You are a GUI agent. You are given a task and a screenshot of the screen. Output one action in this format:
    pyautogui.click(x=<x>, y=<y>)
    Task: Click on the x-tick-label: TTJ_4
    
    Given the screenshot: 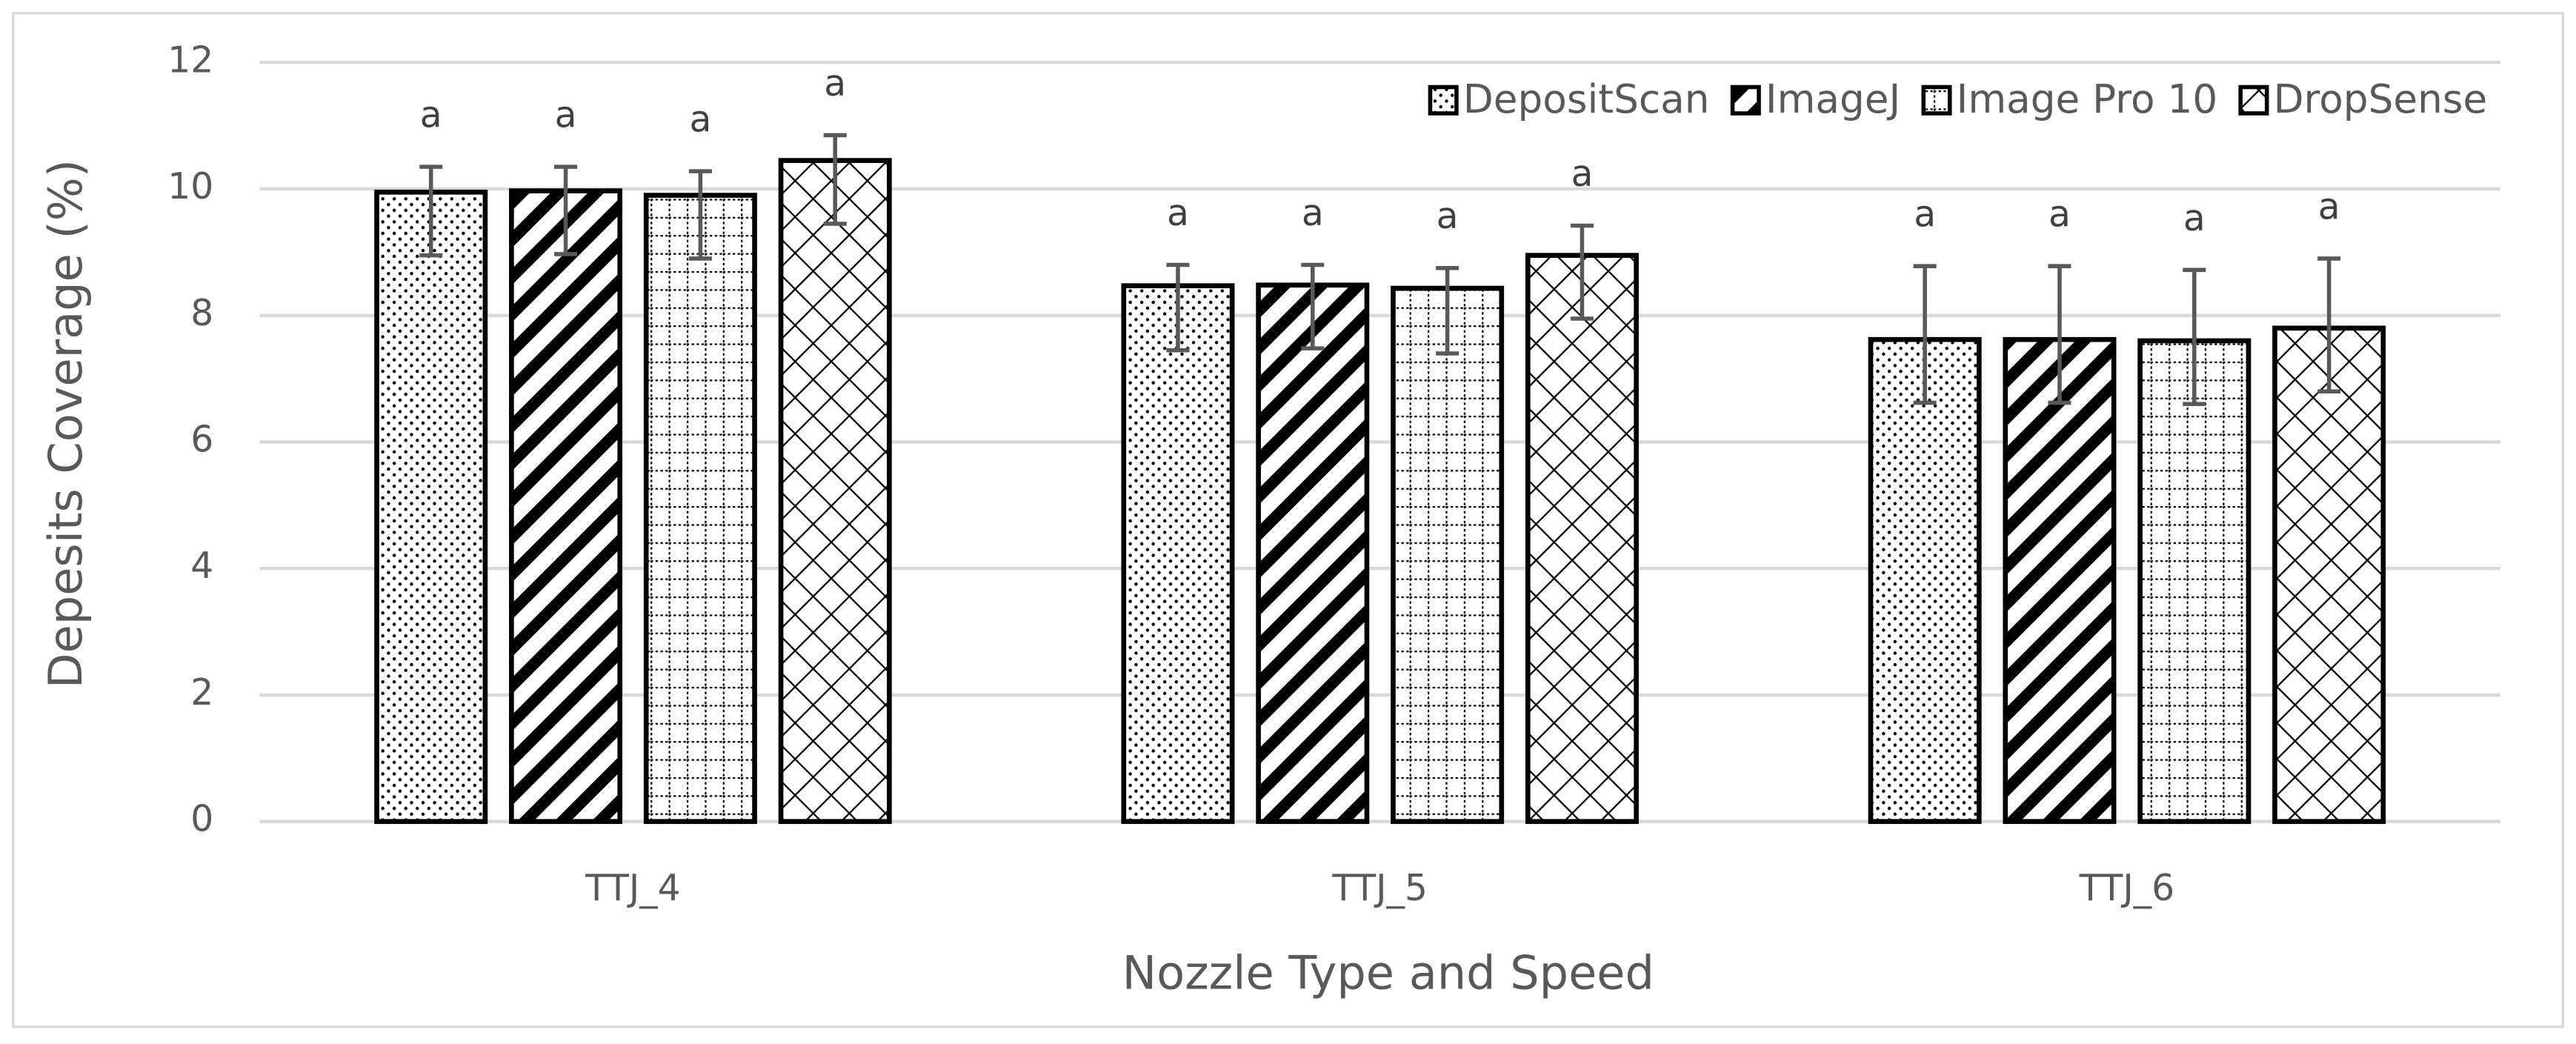 What is the action you would take?
    pyautogui.click(x=633, y=888)
    